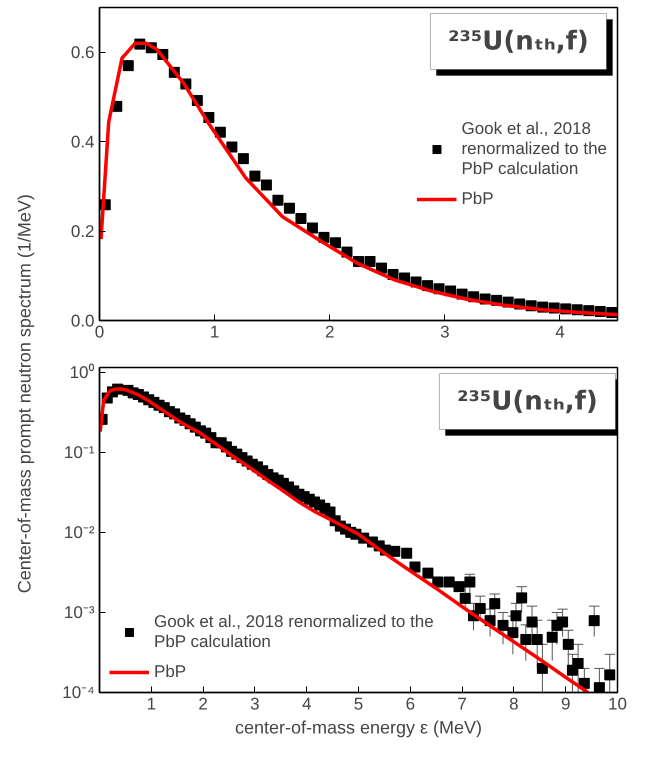  Describe the element at coordinates (82, 372) in the screenshot. I see `y-tick-label: 10⁰` at that location.